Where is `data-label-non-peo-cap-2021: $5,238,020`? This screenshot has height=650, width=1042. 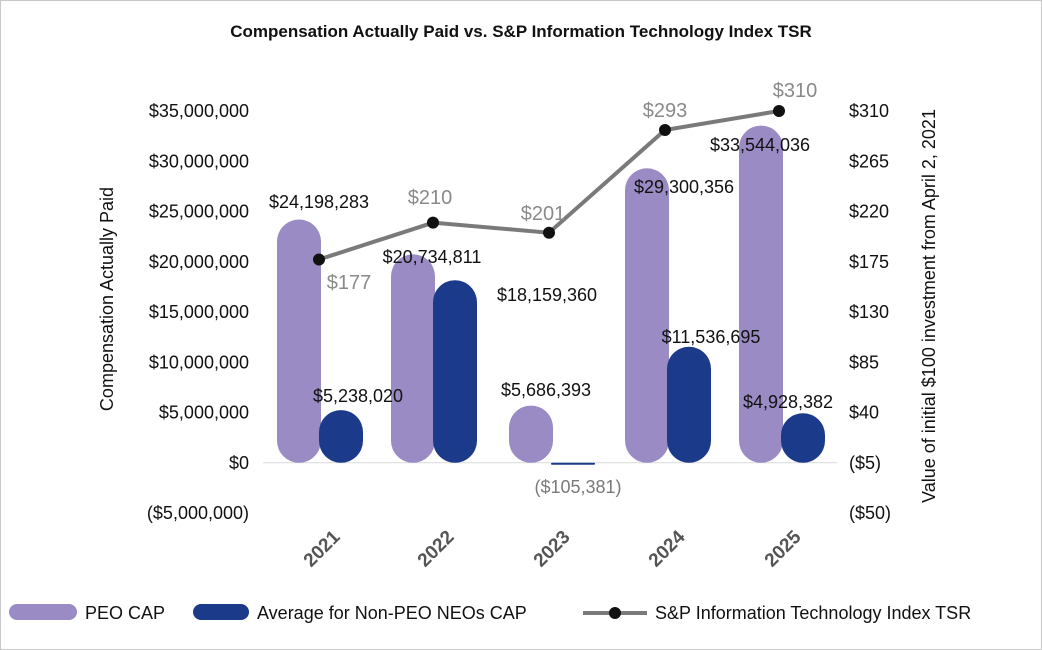
data-label-non-peo-cap-2021: $5,238,020 is located at coordinates (358, 396).